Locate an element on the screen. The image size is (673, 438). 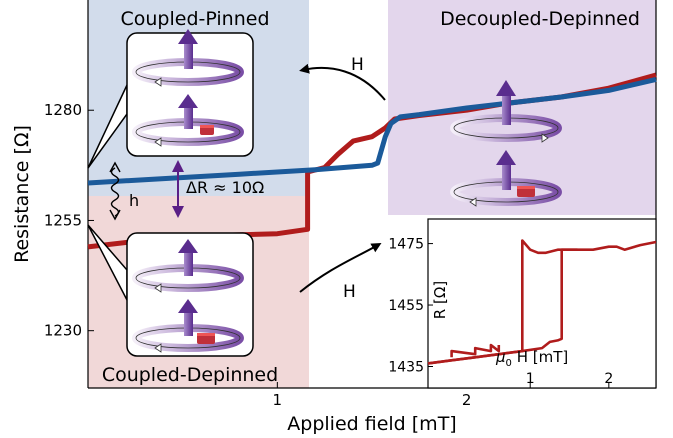
x-tick-label: 2 is located at coordinates (467, 400).